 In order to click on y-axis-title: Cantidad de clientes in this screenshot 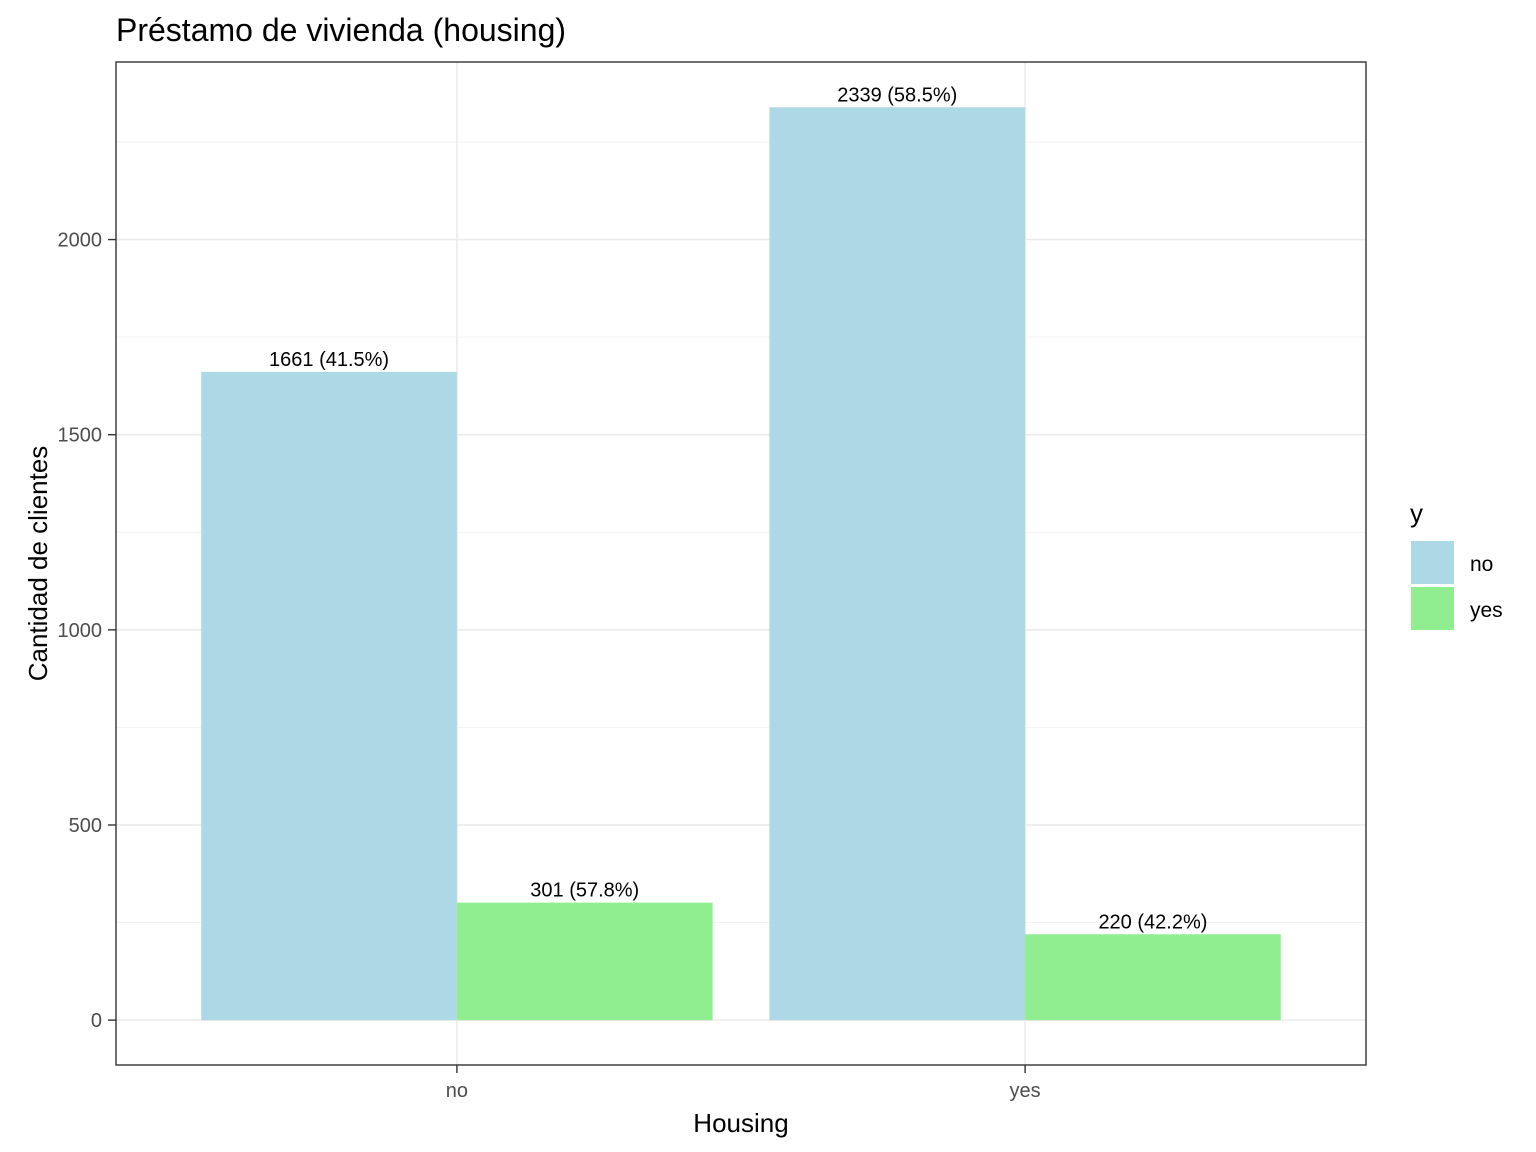, I will do `click(38, 564)`.